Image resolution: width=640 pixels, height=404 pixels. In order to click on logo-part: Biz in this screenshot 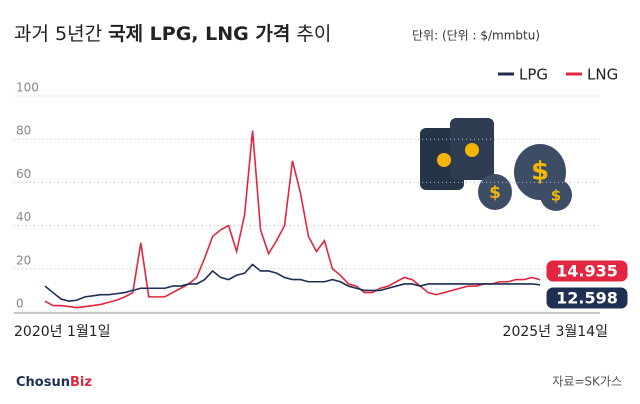, I will do `click(81, 382)`.